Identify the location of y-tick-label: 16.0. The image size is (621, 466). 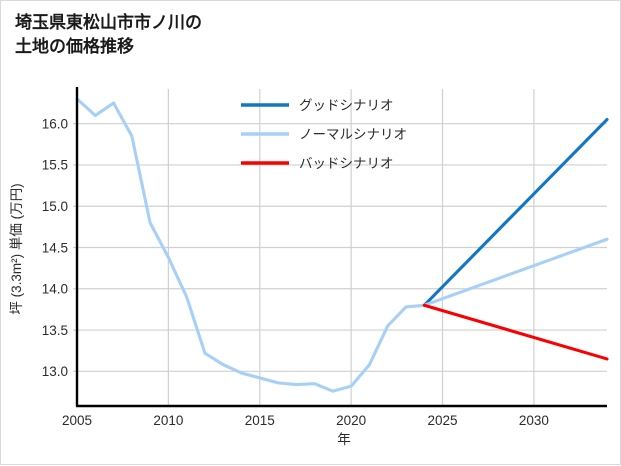
(55, 123).